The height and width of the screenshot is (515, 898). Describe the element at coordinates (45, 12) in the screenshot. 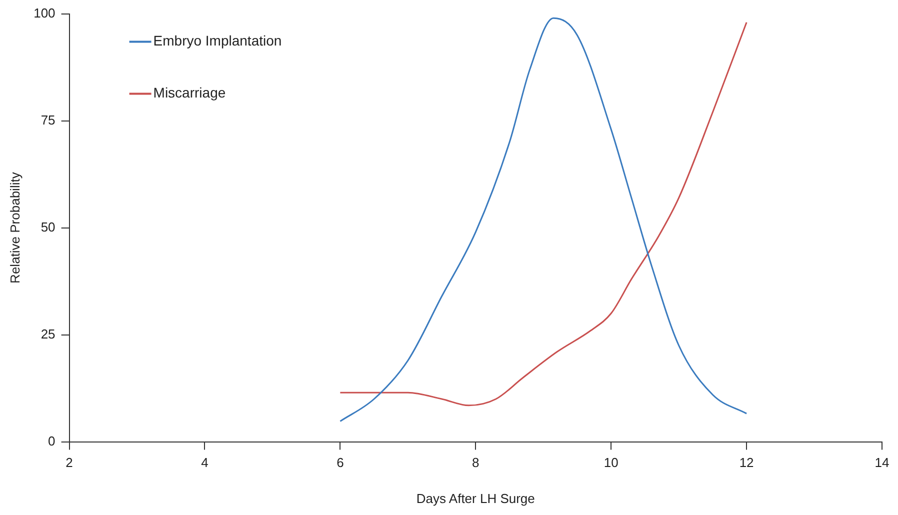

I see `y-tick-label: 100` at that location.